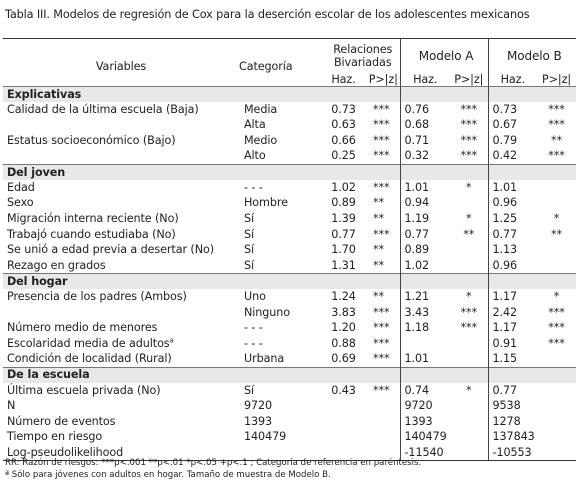  What do you see at coordinates (343, 312) in the screenshot?
I see `biv-haz-cell: 3.83` at bounding box center [343, 312].